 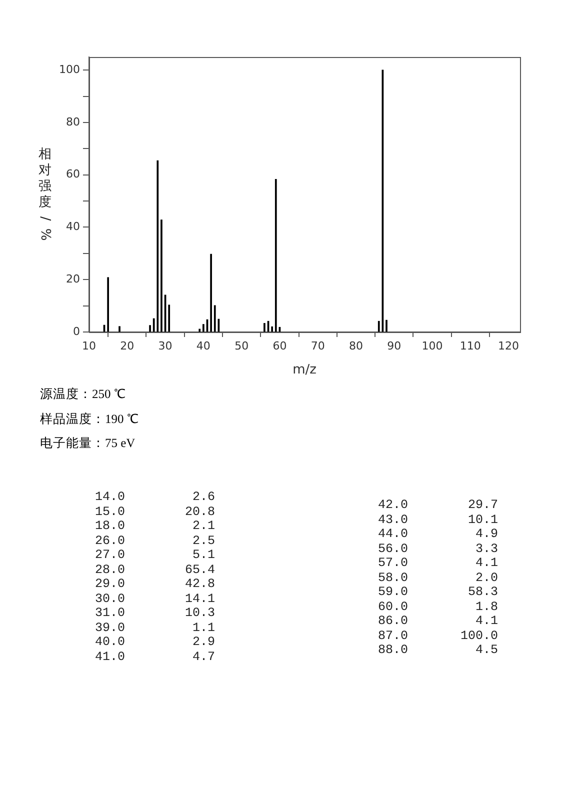 I want to click on text: 41.0 4.7, so click(x=155, y=657).